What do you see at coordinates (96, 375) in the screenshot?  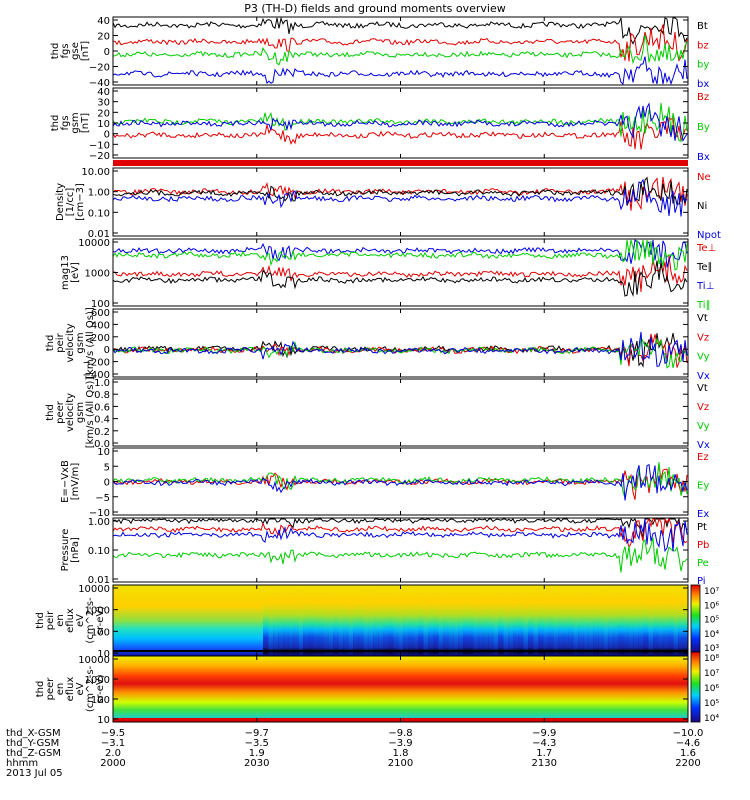 I see `y-tick-label: −400` at bounding box center [96, 375].